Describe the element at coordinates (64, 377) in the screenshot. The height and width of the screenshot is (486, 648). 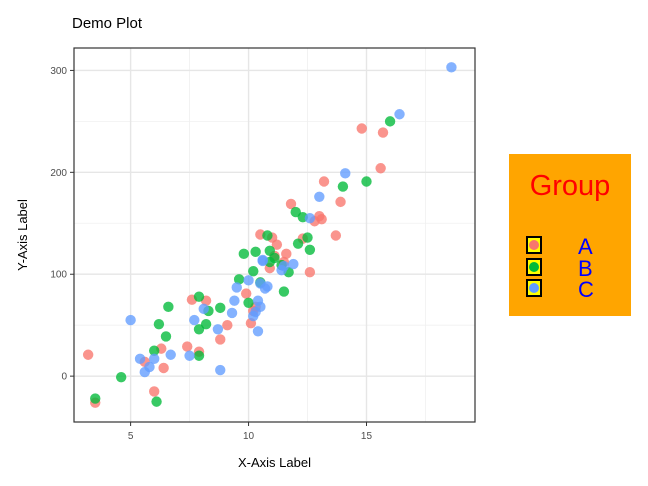
I see `y-tick-label: 0` at that location.